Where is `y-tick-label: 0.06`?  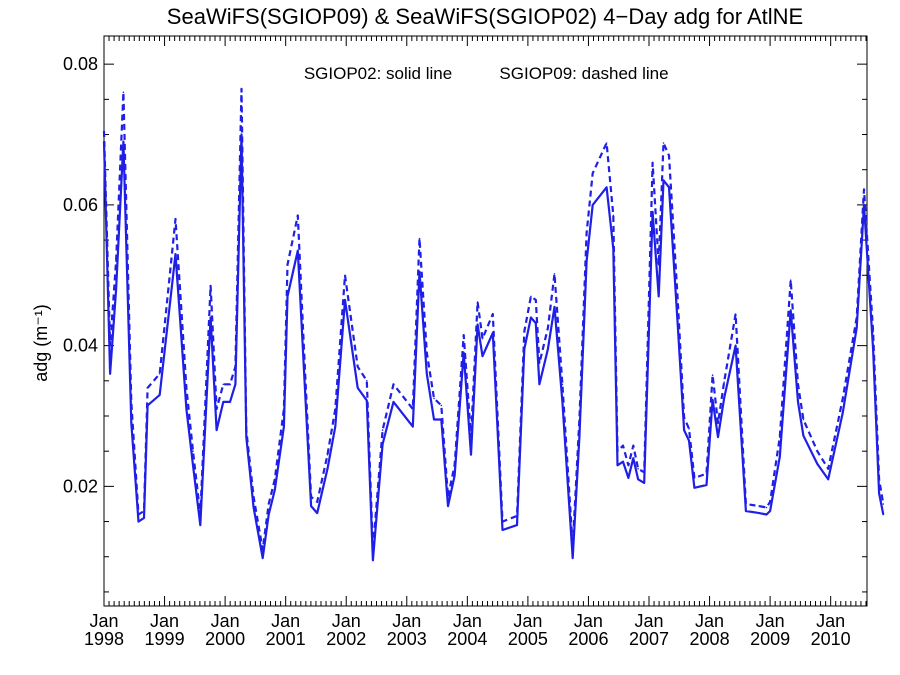
y-tick-label: 0.06 is located at coordinates (80, 205).